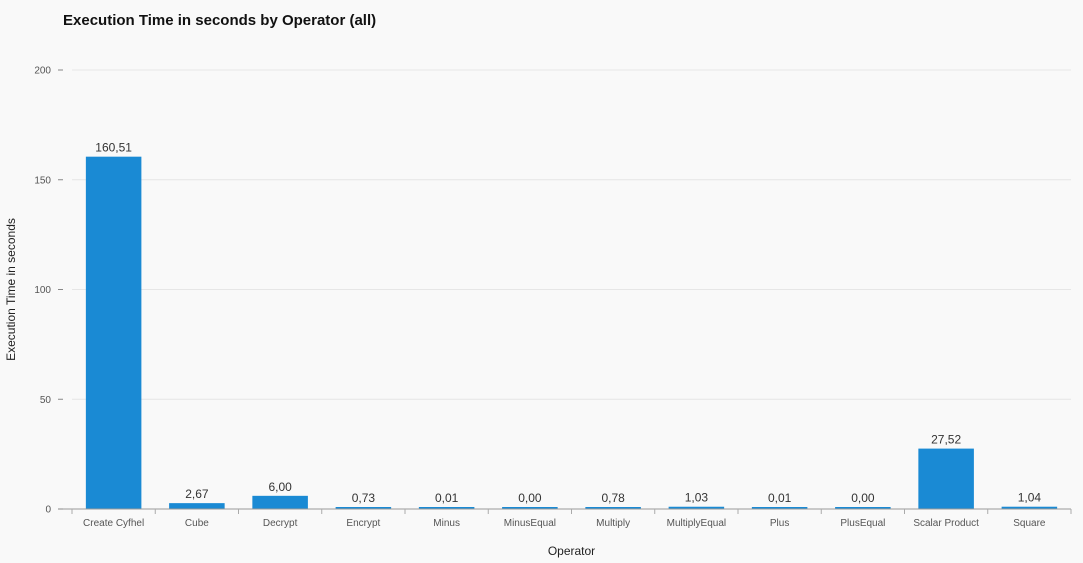 Image resolution: width=1083 pixels, height=563 pixels. Describe the element at coordinates (46, 400) in the screenshot. I see `y-tick-label: 50` at that location.